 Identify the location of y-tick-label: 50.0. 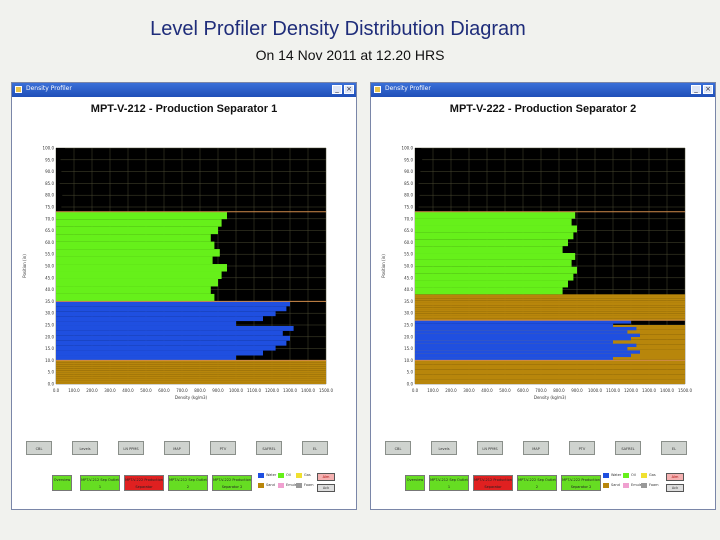
(49, 266).